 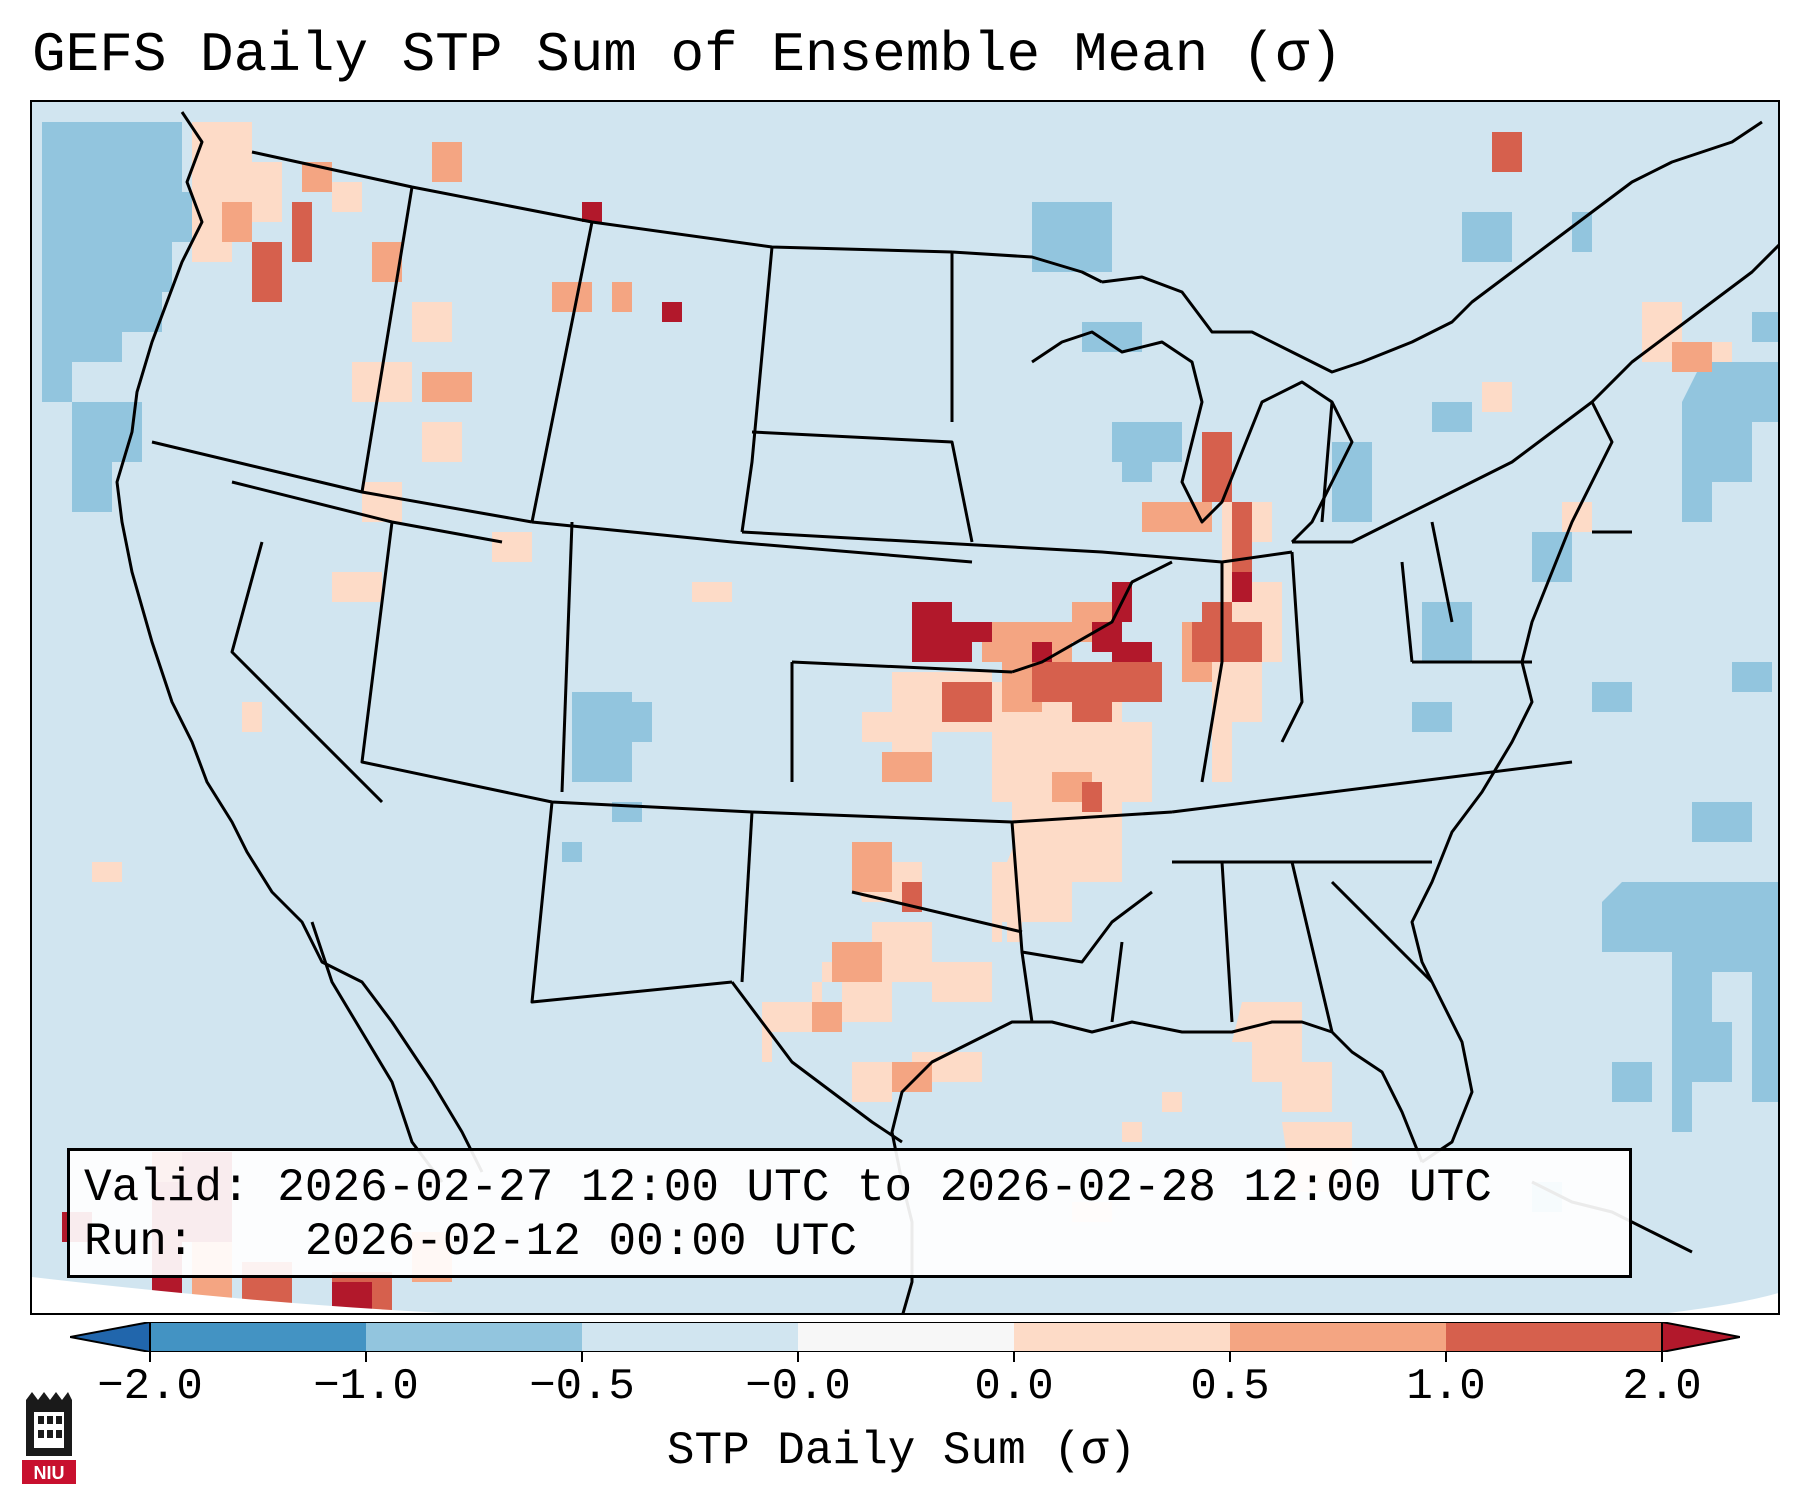 What do you see at coordinates (1446, 1387) in the screenshot?
I see `colorbar-tick-label: 1.0` at bounding box center [1446, 1387].